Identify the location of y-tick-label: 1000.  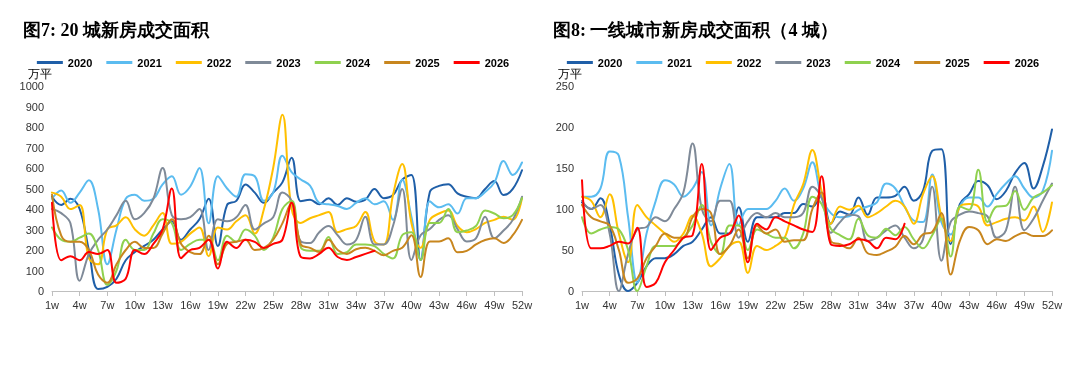
(31, 86).